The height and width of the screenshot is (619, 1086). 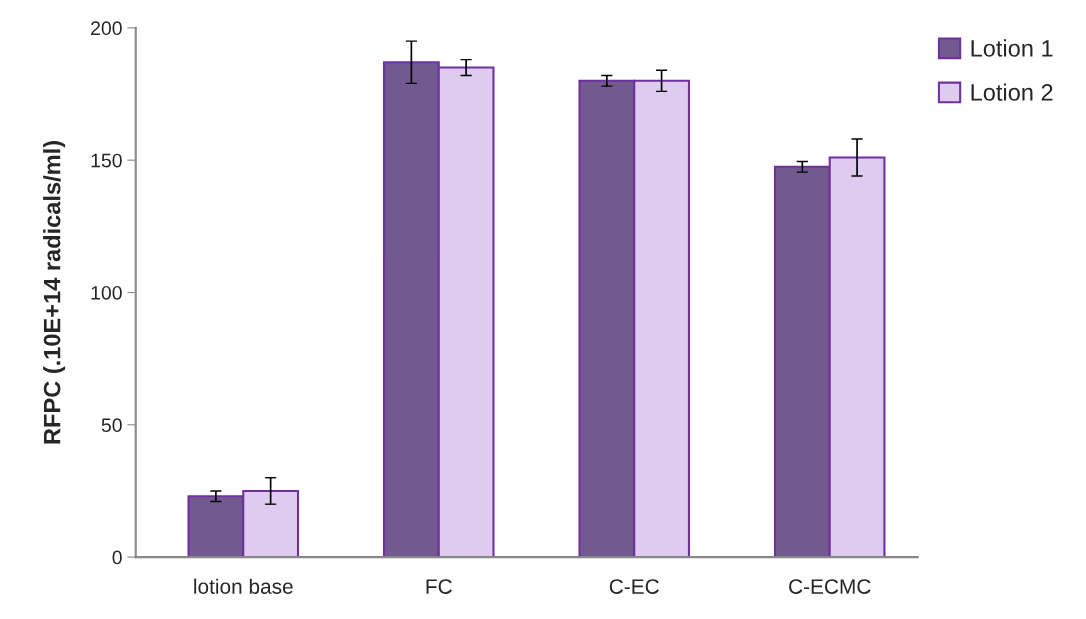 What do you see at coordinates (1012, 48) in the screenshot?
I see `legend-label: Lotion 1` at bounding box center [1012, 48].